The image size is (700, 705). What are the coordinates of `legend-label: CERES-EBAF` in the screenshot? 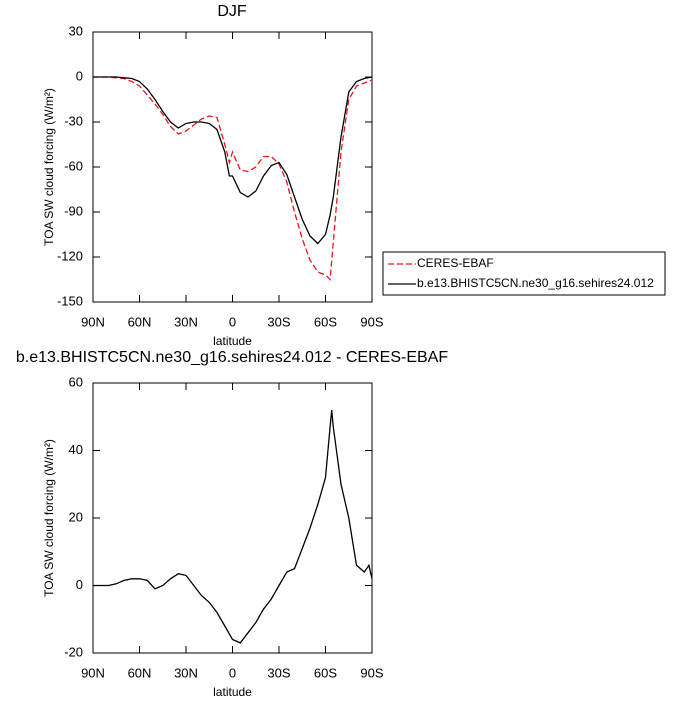 It's located at (455, 263).